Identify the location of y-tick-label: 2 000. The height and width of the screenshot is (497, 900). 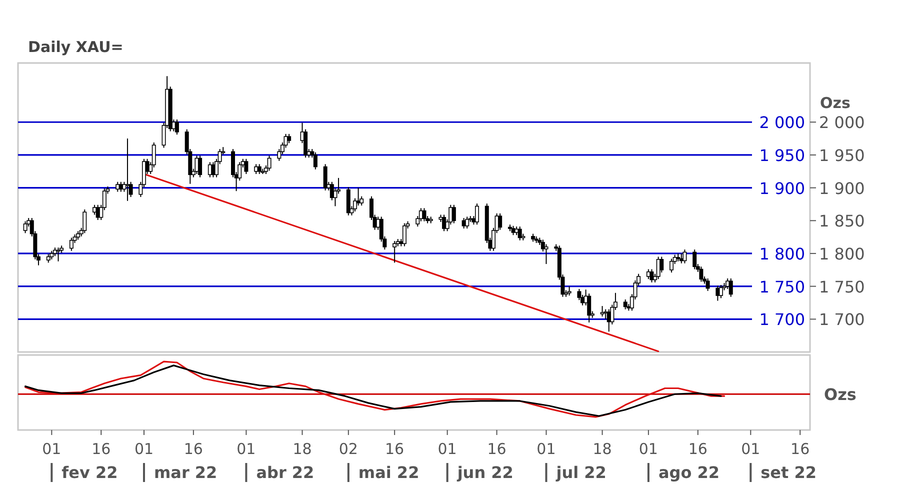
(842, 122).